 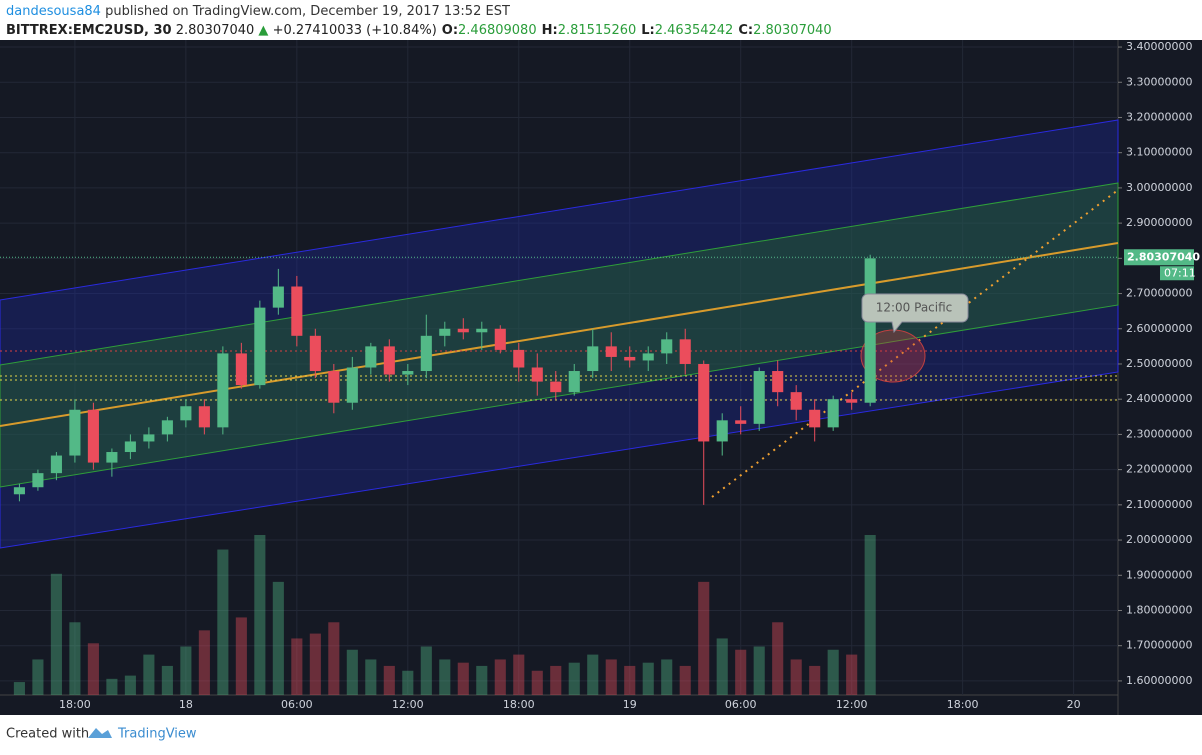 What do you see at coordinates (1180, 272) in the screenshot?
I see `countdown: 07:11` at bounding box center [1180, 272].